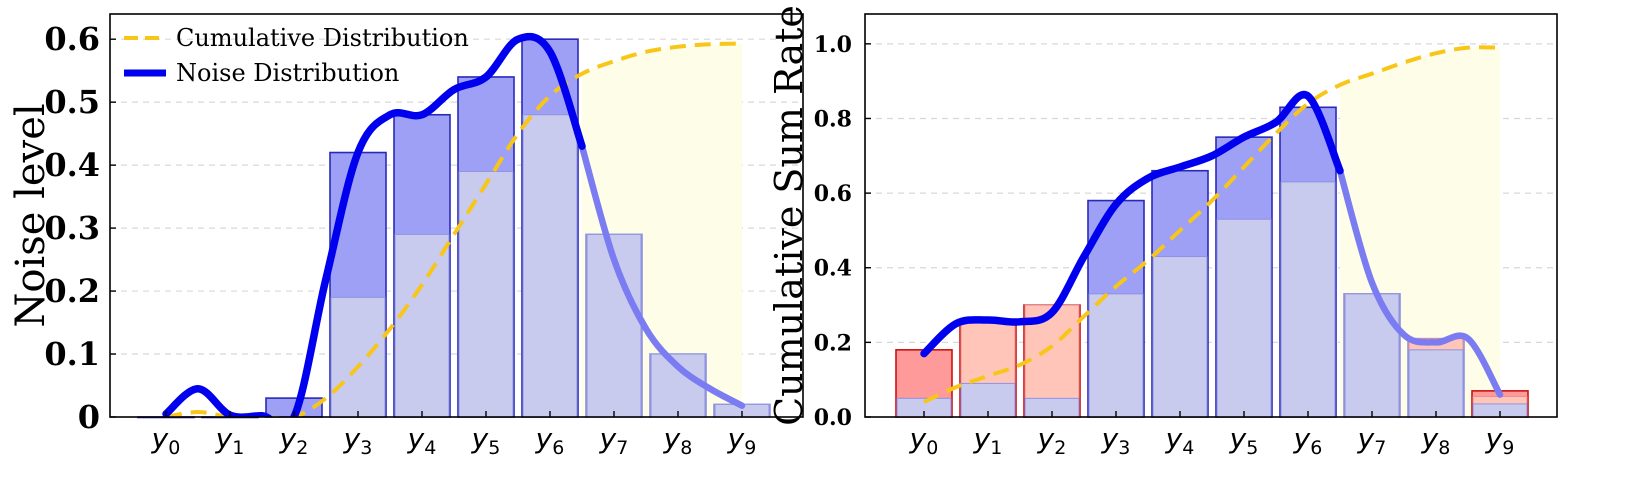  Describe the element at coordinates (89, 417) in the screenshot. I see `y-tick-label: 0` at that location.